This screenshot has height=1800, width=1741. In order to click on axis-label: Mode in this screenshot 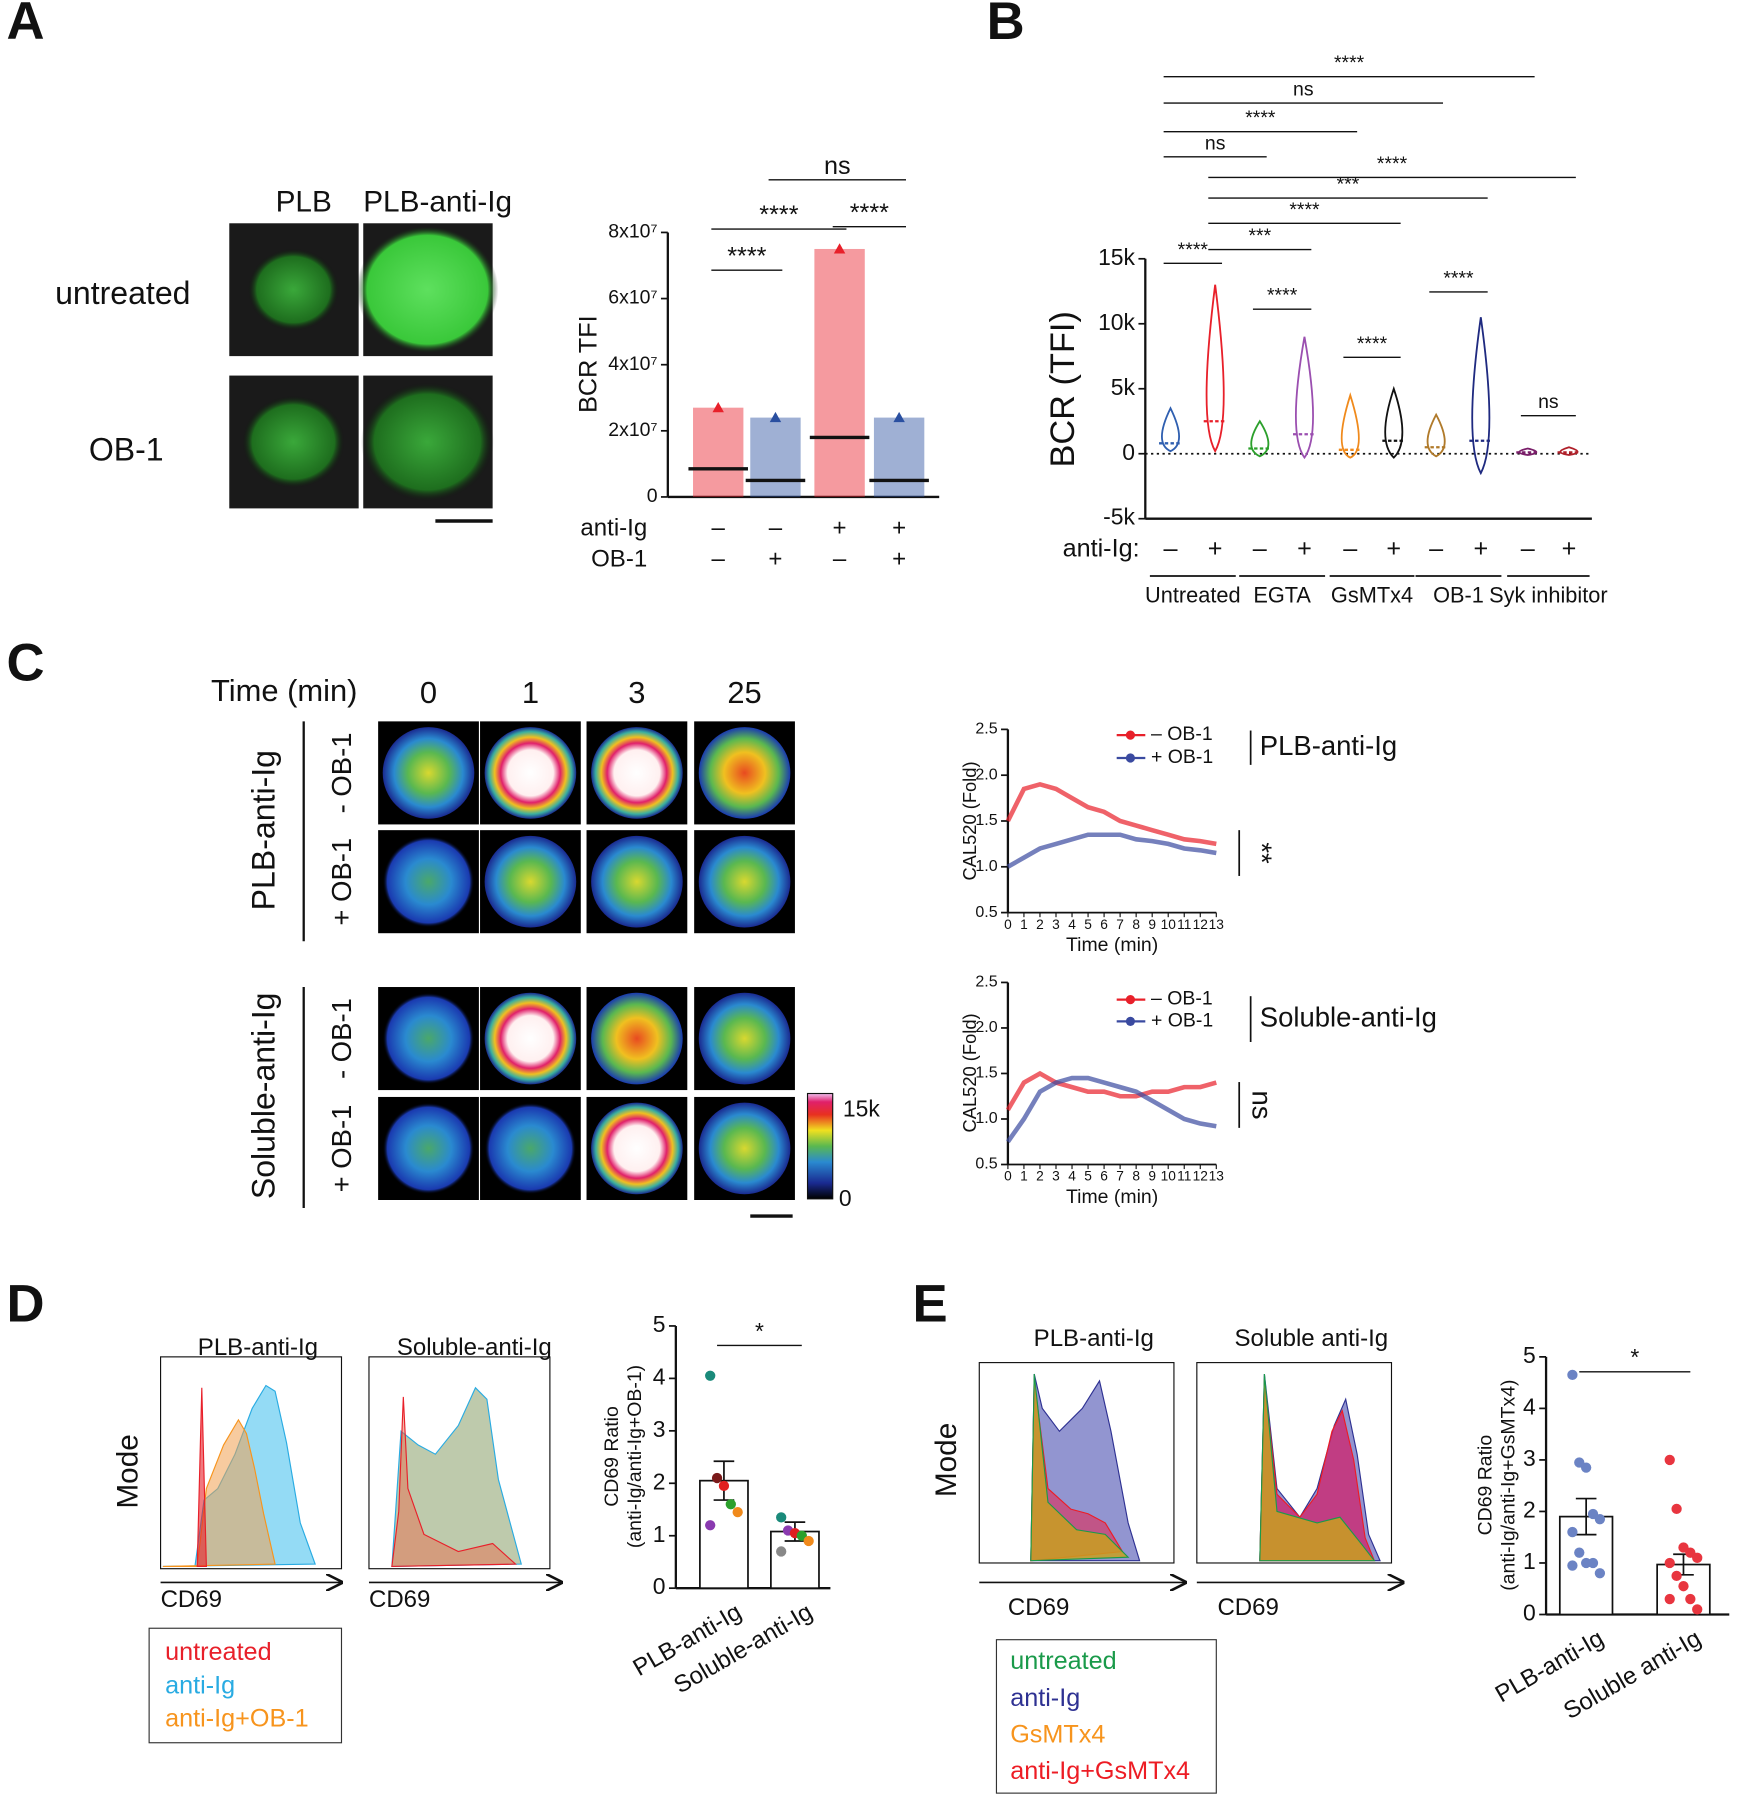, I will do `click(946, 1460)`.